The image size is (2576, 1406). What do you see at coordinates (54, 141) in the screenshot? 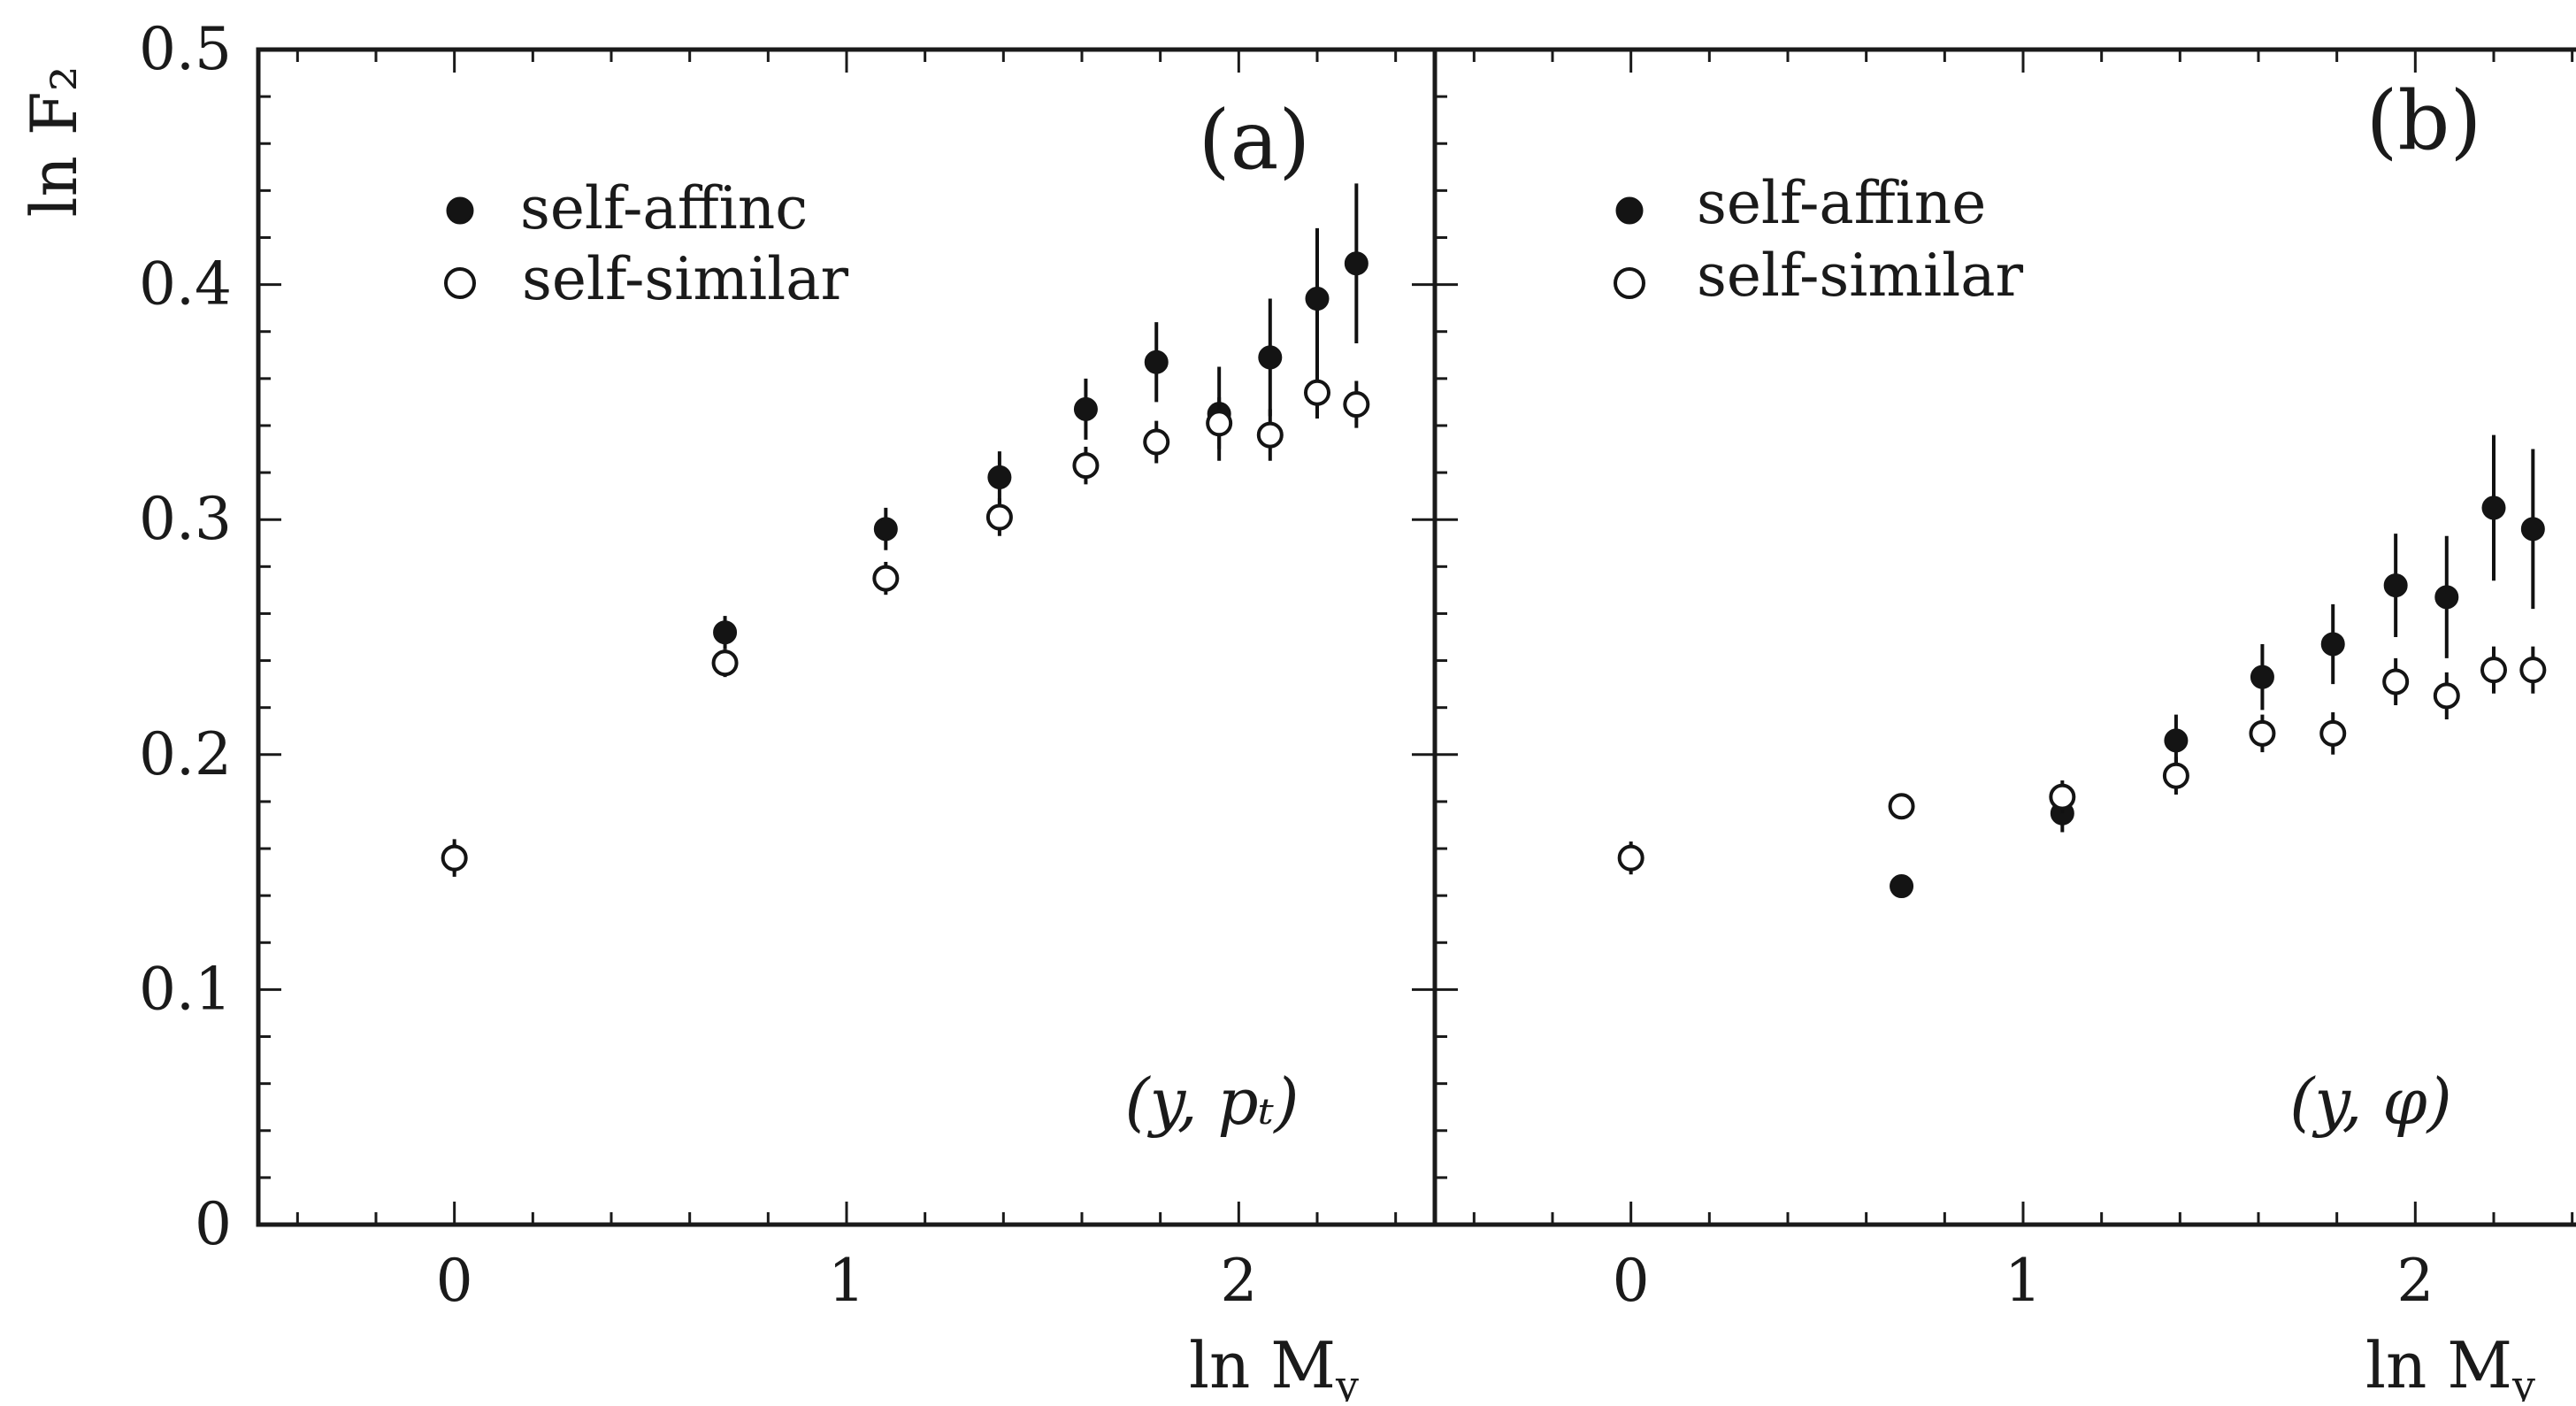
I see `y-axis-title: ln F₂` at bounding box center [54, 141].